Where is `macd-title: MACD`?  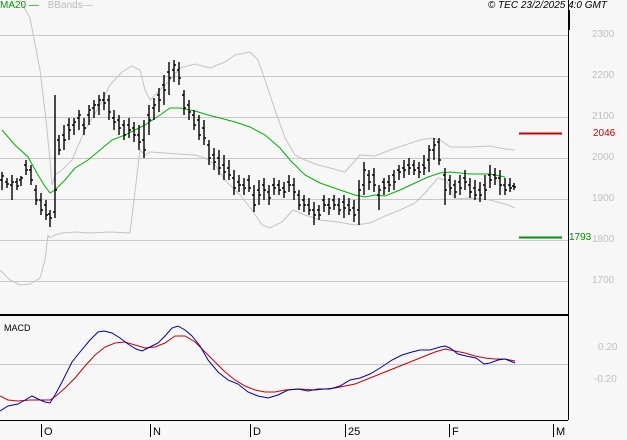
macd-title: MACD is located at coordinates (17, 328).